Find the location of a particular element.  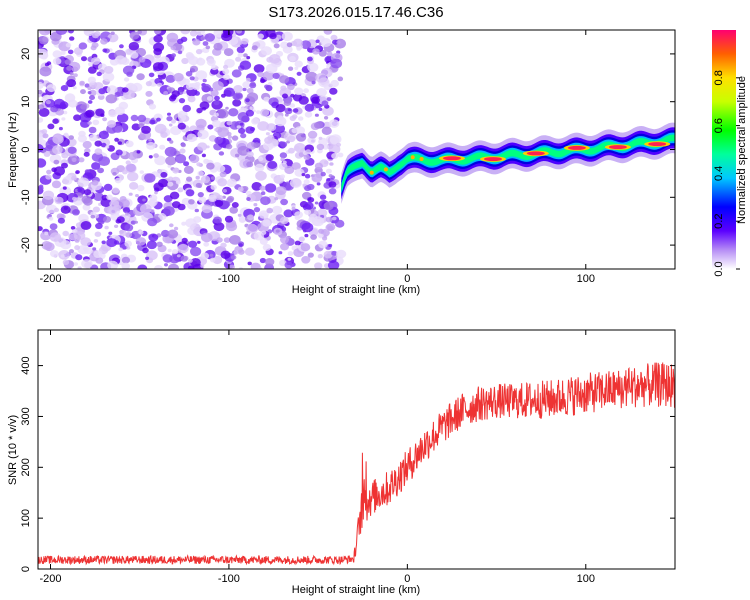

spectrogram-y-tick-label: -20 is located at coordinates (26, 245).